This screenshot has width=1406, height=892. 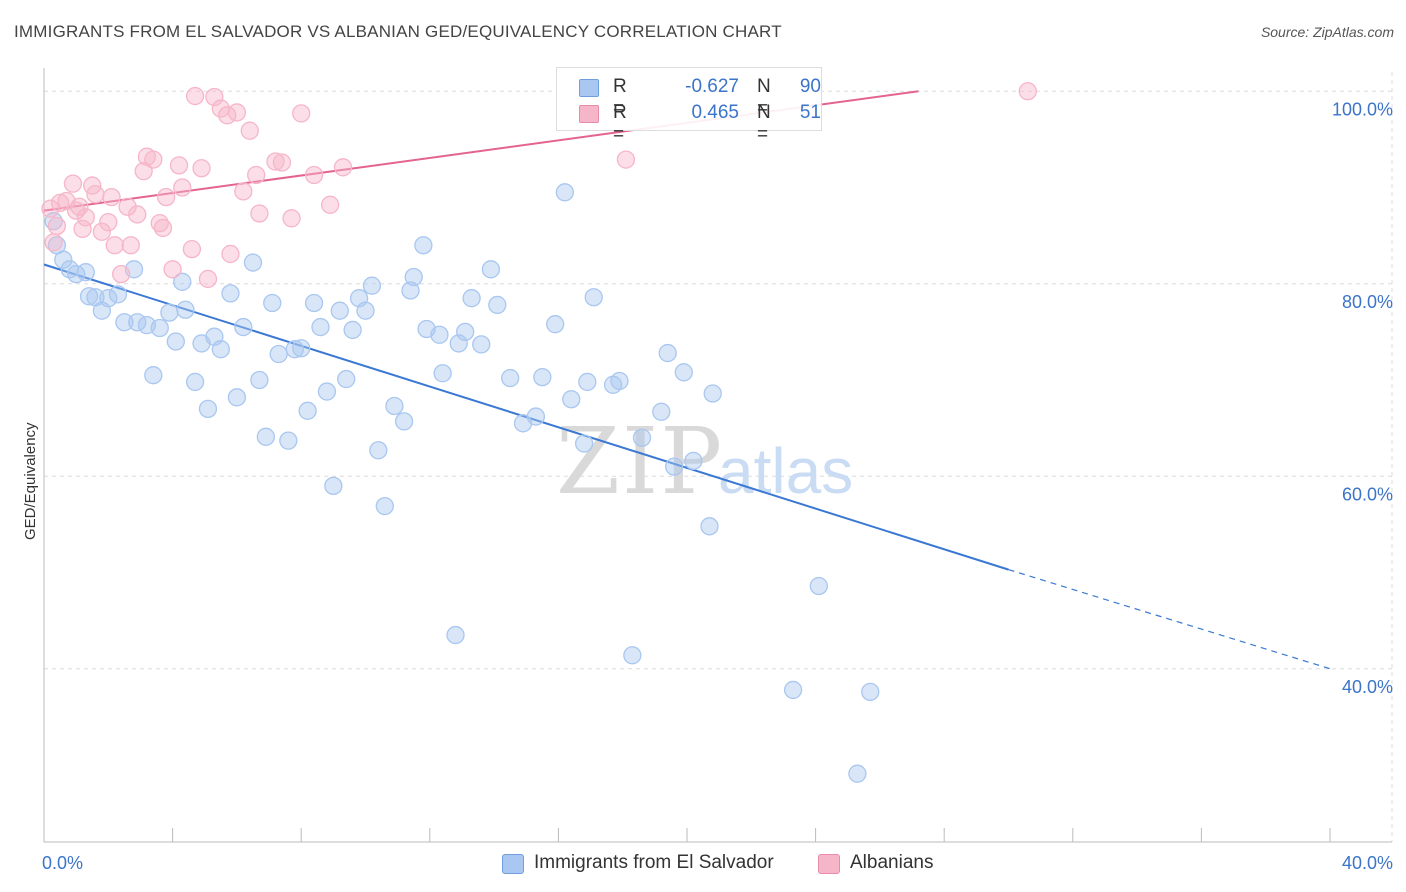 I want to click on legend-item-label: Albanians, so click(x=892, y=862).